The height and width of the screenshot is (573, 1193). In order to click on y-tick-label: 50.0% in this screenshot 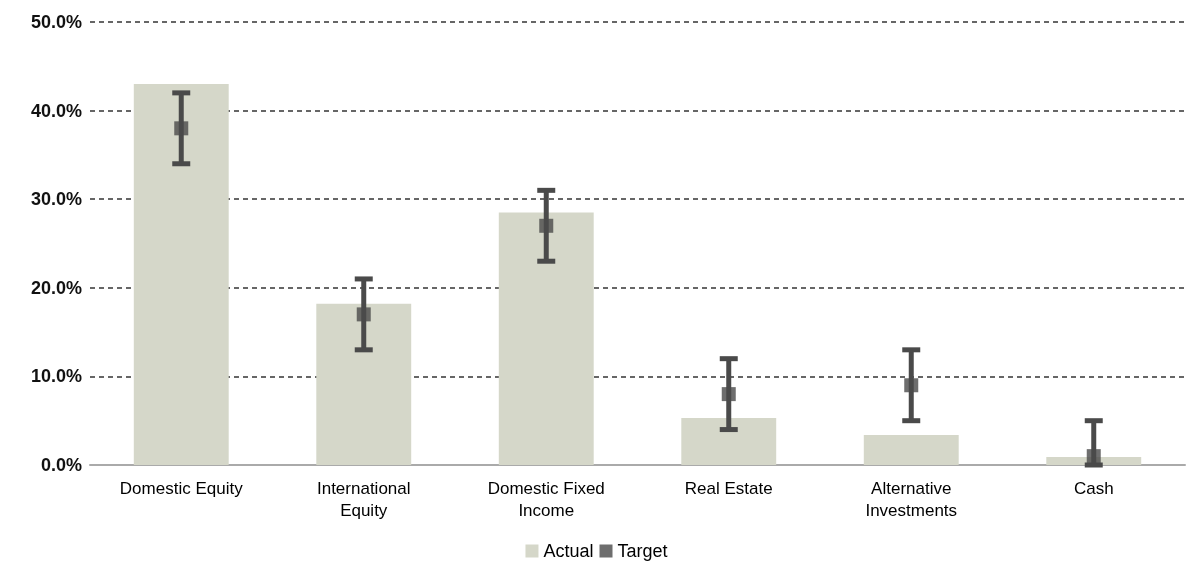, I will do `click(56, 22)`.